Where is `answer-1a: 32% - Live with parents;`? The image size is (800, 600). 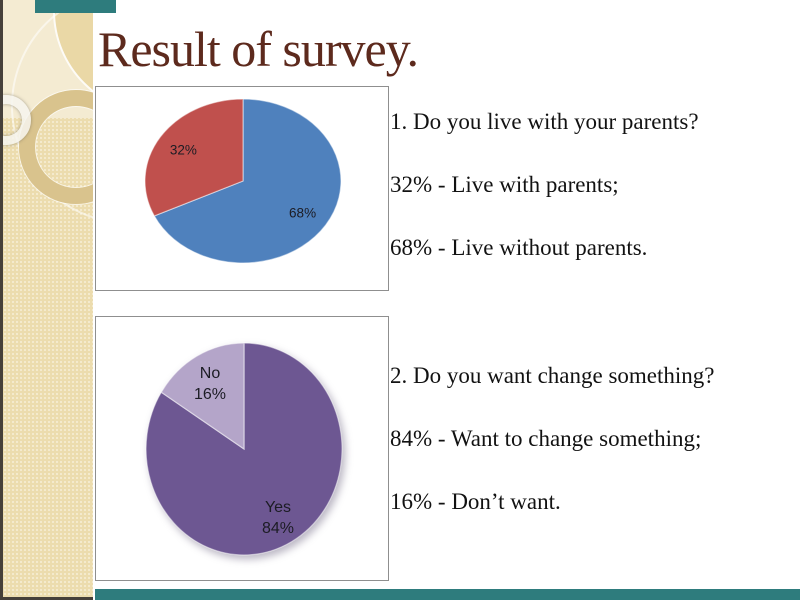 answer-1a: 32% - Live with parents; is located at coordinates (504, 184).